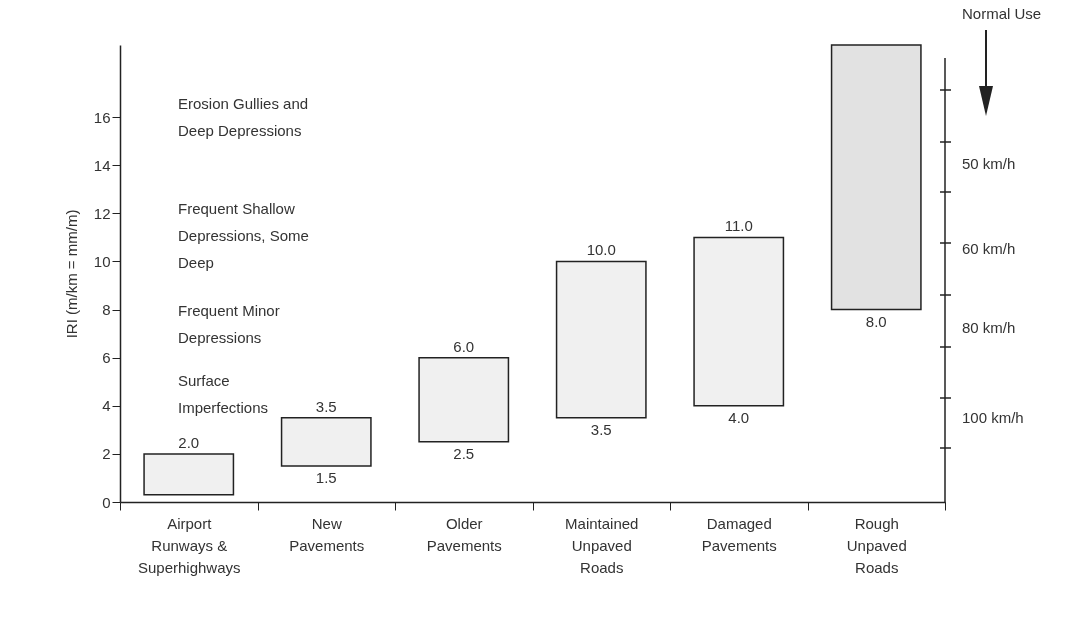  What do you see at coordinates (326, 477) in the screenshot?
I see `annotation: 1.5` at bounding box center [326, 477].